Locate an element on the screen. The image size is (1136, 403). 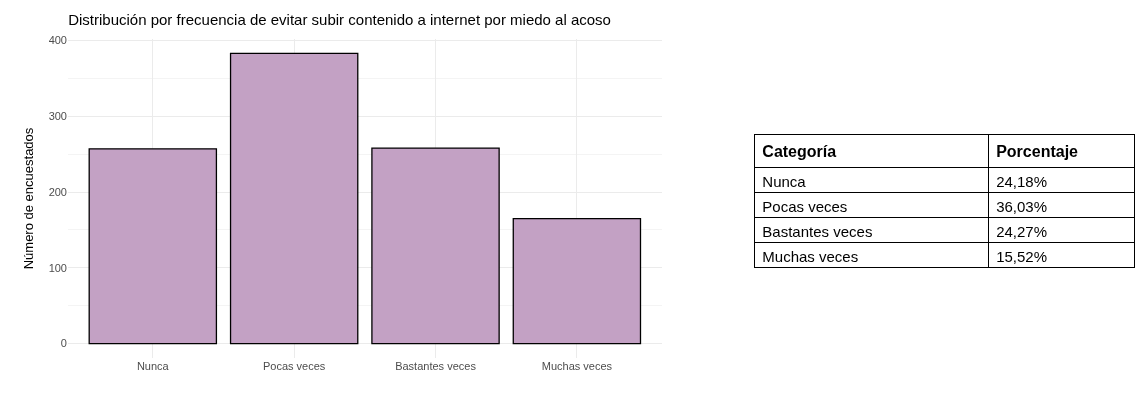
chart-title: Distribución por frecuencia de evitar subir contenido a internet por miedo al acoso is located at coordinates (339, 19).